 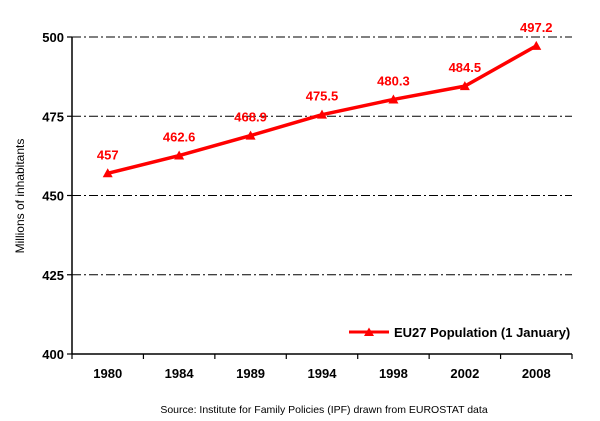 What do you see at coordinates (250, 117) in the screenshot?
I see `data-label: 468.9` at bounding box center [250, 117].